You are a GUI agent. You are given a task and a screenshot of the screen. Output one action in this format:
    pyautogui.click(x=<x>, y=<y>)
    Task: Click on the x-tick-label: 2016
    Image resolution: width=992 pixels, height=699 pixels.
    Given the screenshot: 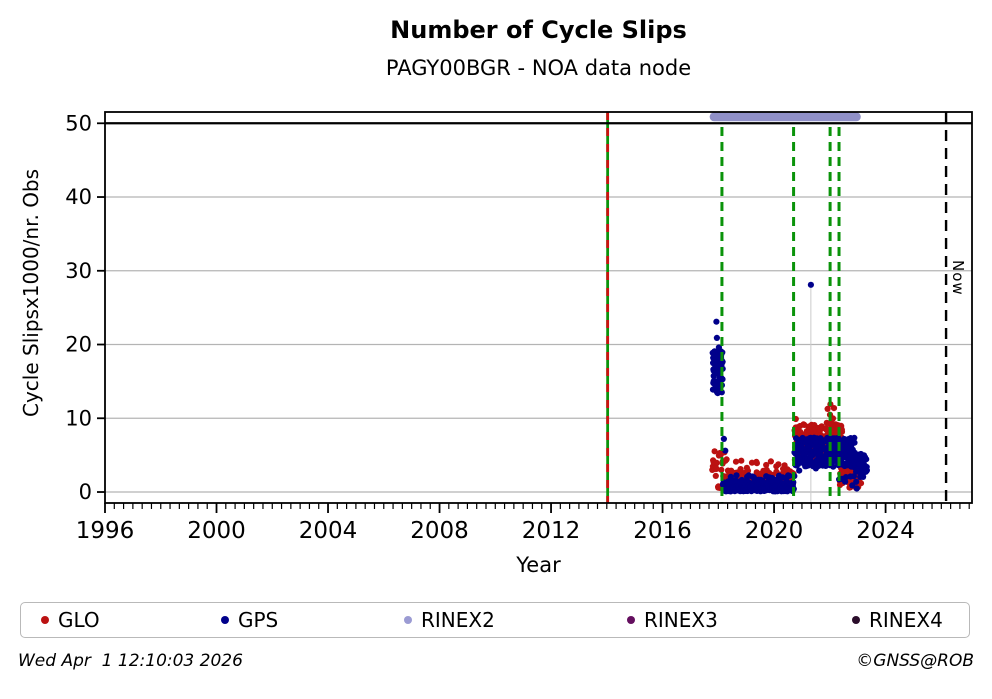 What is the action you would take?
    pyautogui.click(x=662, y=531)
    